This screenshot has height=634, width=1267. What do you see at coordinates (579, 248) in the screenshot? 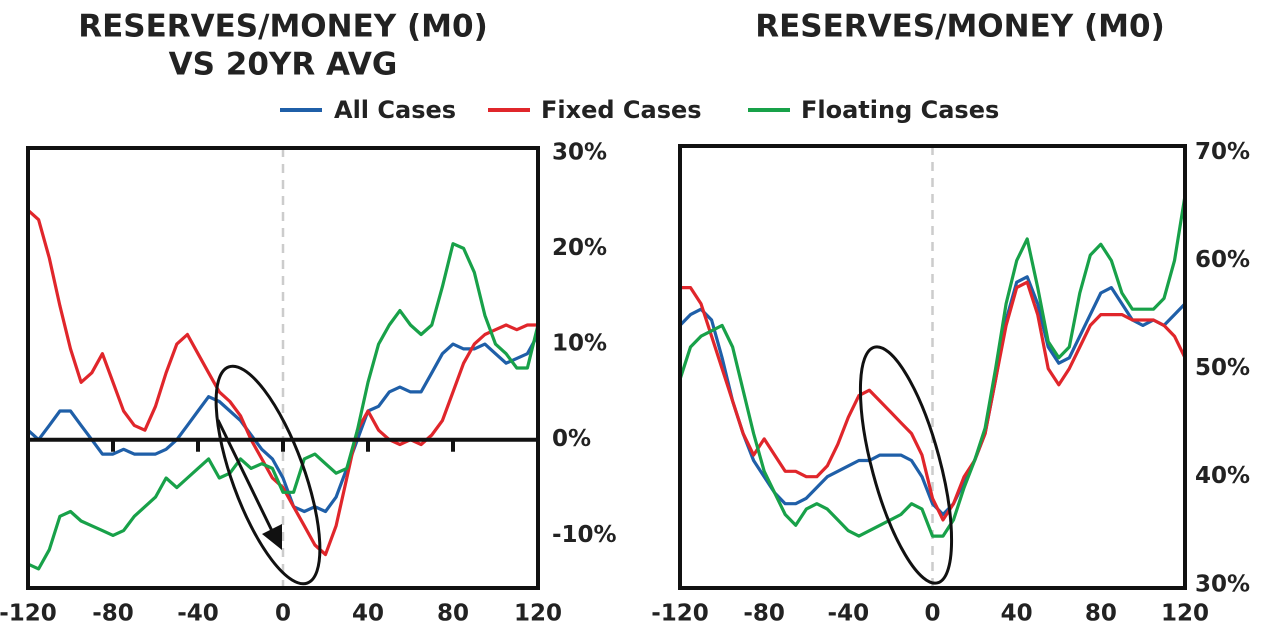
I see `y-tick-label: 20%` at bounding box center [579, 248].